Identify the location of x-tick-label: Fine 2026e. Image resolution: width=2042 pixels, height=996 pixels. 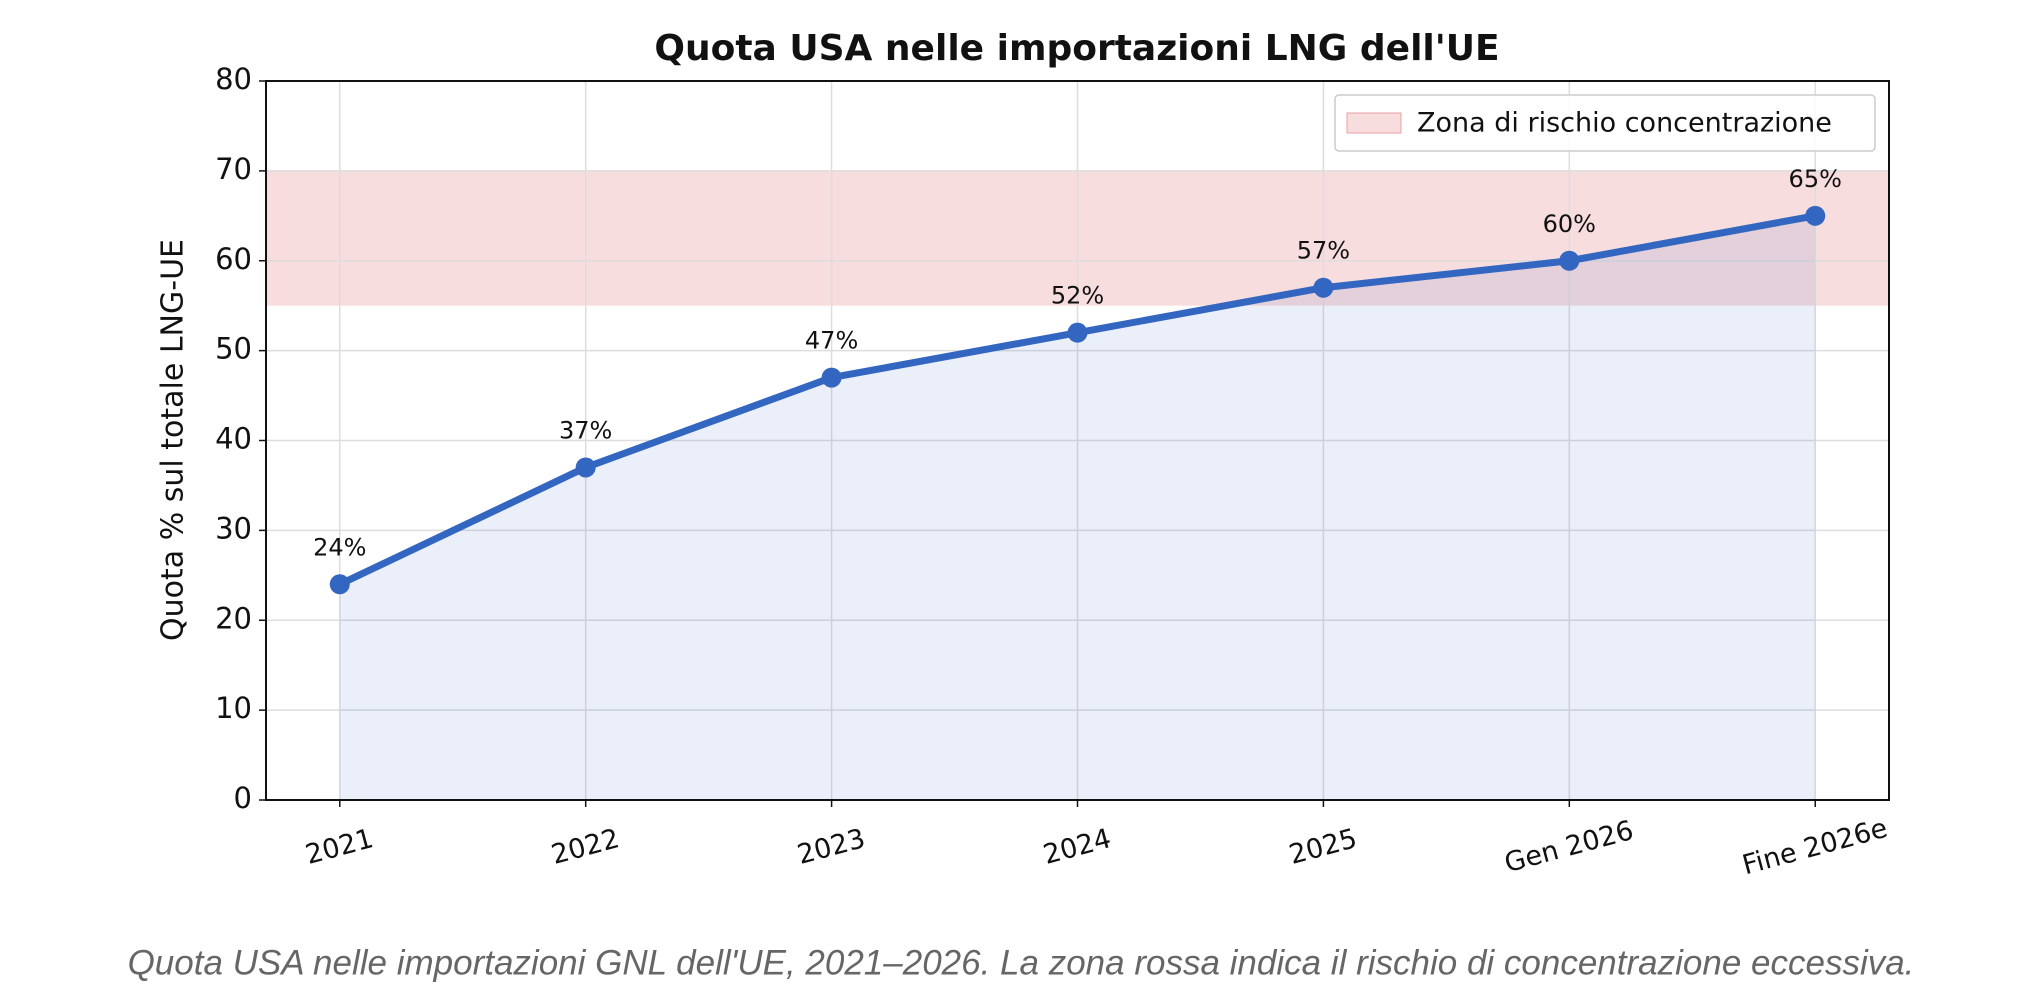
(1815, 847).